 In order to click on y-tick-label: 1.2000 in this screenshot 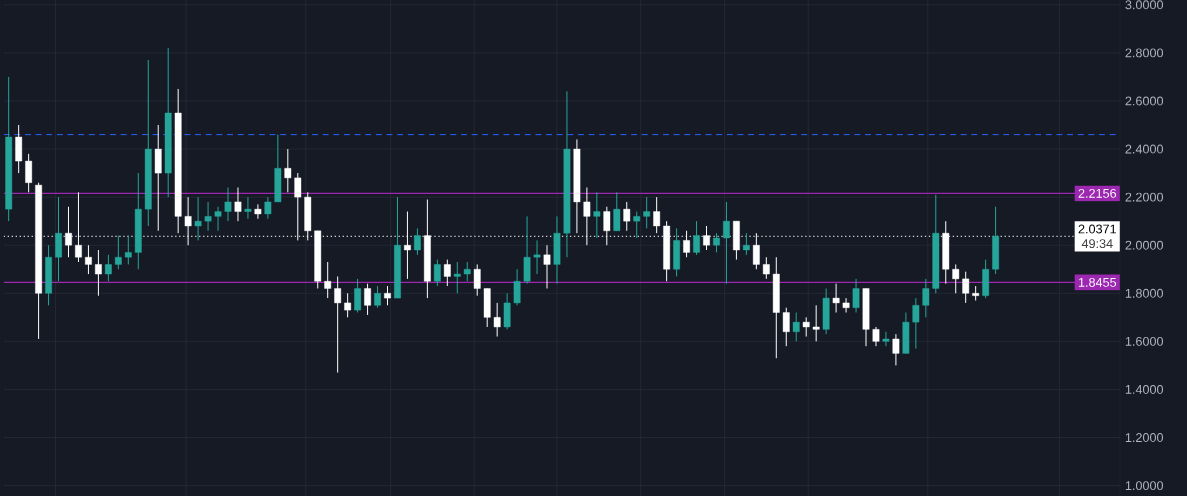, I will do `click(1144, 437)`.